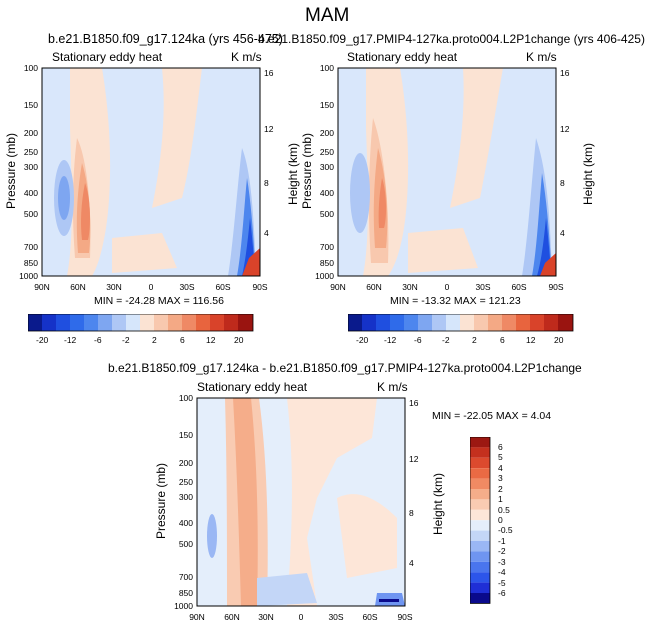  What do you see at coordinates (211, 340) in the screenshot?
I see `cbar-label: 12` at bounding box center [211, 340].